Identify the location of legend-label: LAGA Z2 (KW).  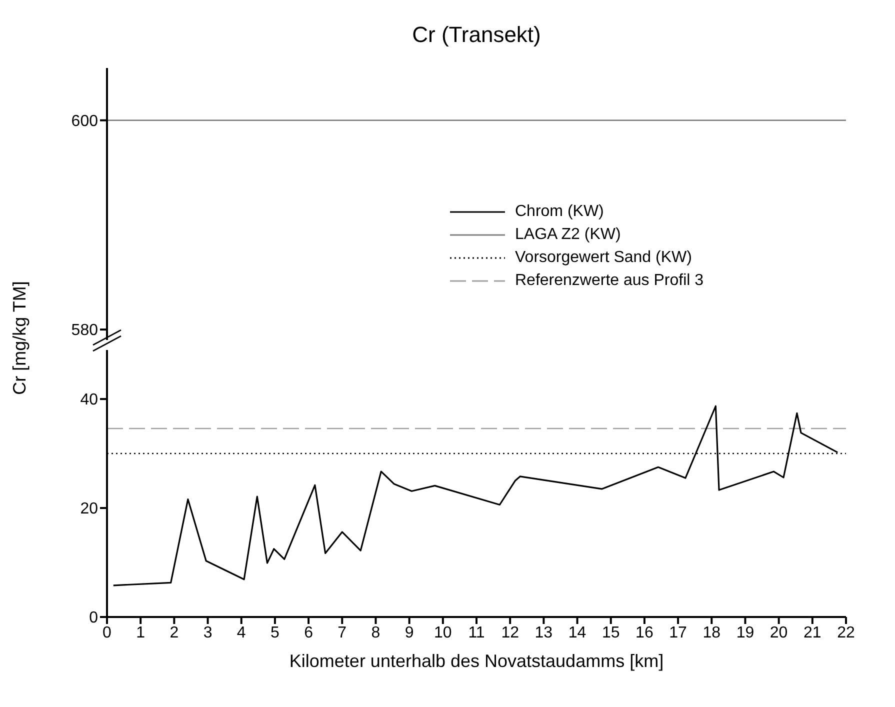
(568, 235).